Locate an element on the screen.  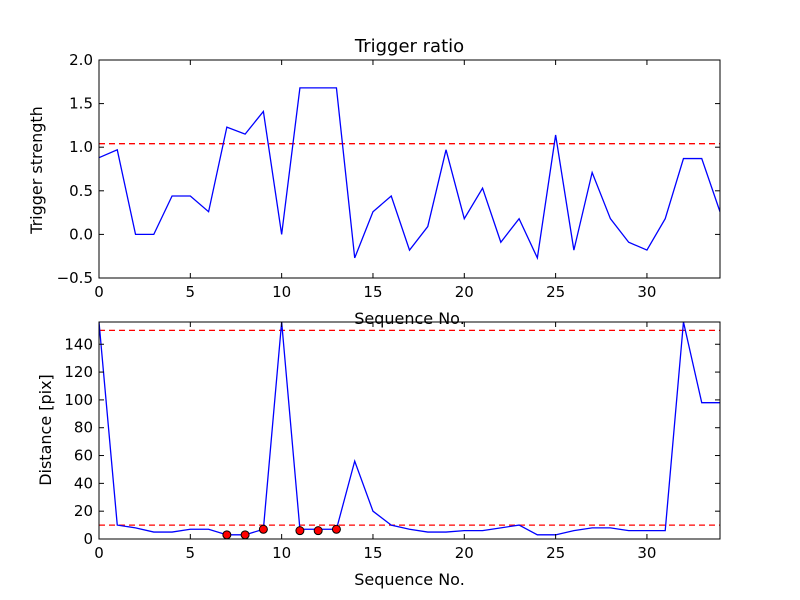
y-tick-label: 20 is located at coordinates (83, 511).